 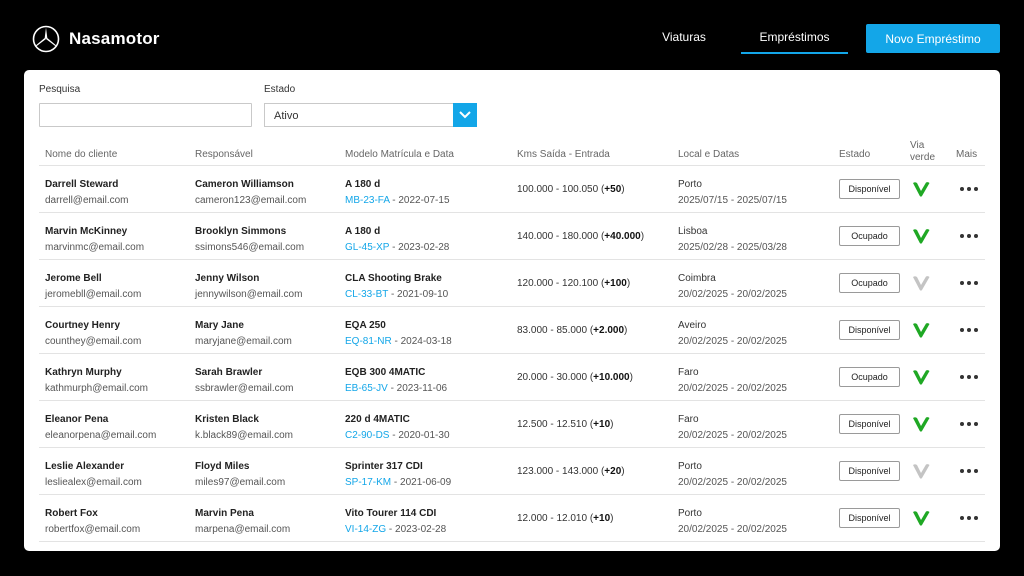 I want to click on vehicle-date: - 2023-02-28, so click(x=416, y=529).